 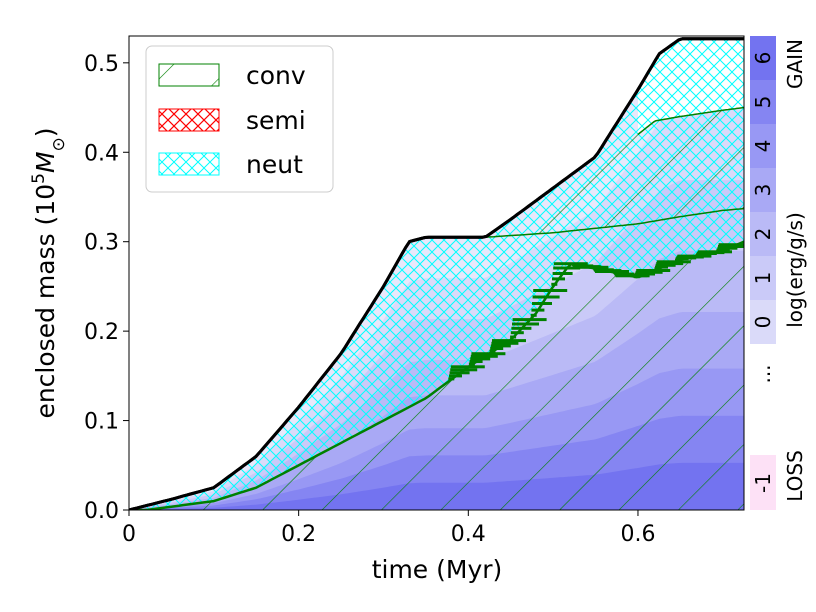 I want to click on legend-swatch-semi, so click(x=189, y=120).